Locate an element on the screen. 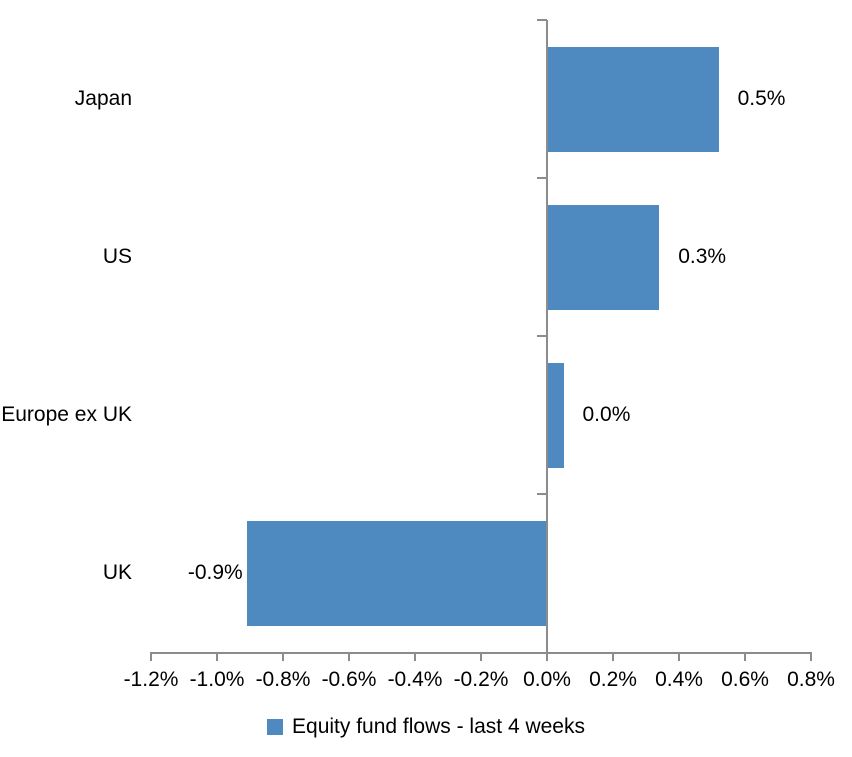 The width and height of the screenshot is (852, 757). category-label-us: US is located at coordinates (117, 256).